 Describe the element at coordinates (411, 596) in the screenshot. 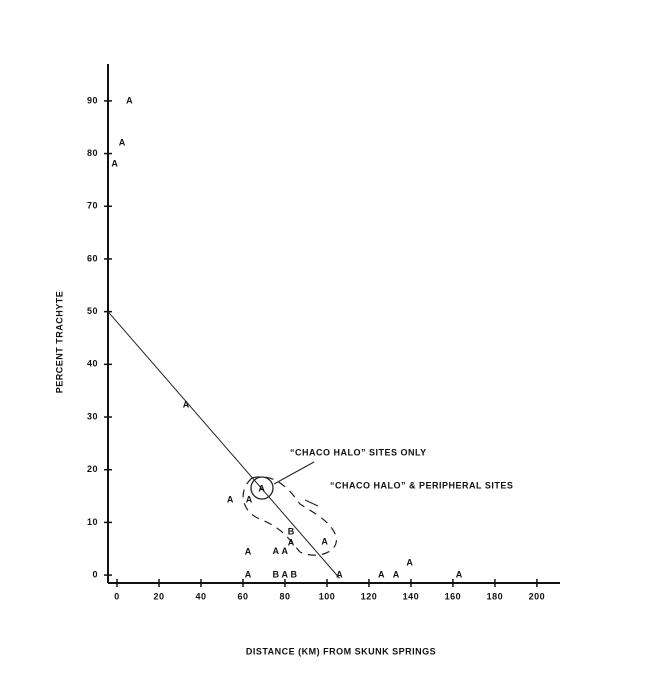

I see `x-tick-label: 140` at that location.